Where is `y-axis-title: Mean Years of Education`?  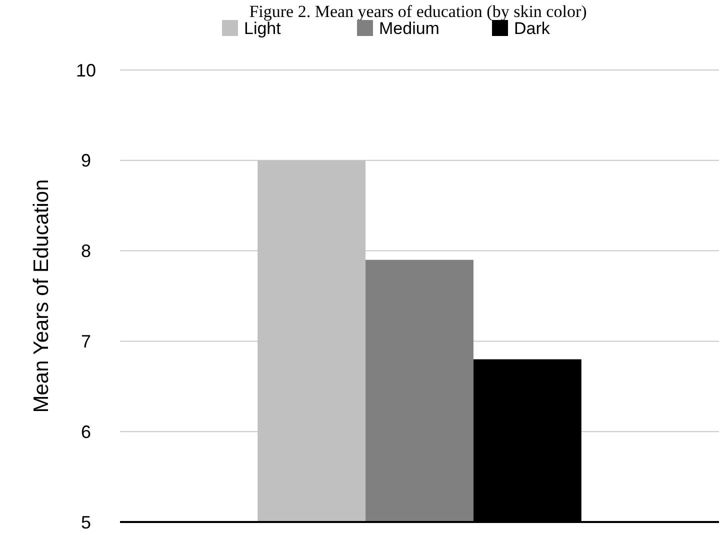
y-axis-title: Mean Years of Education is located at coordinates (41, 296).